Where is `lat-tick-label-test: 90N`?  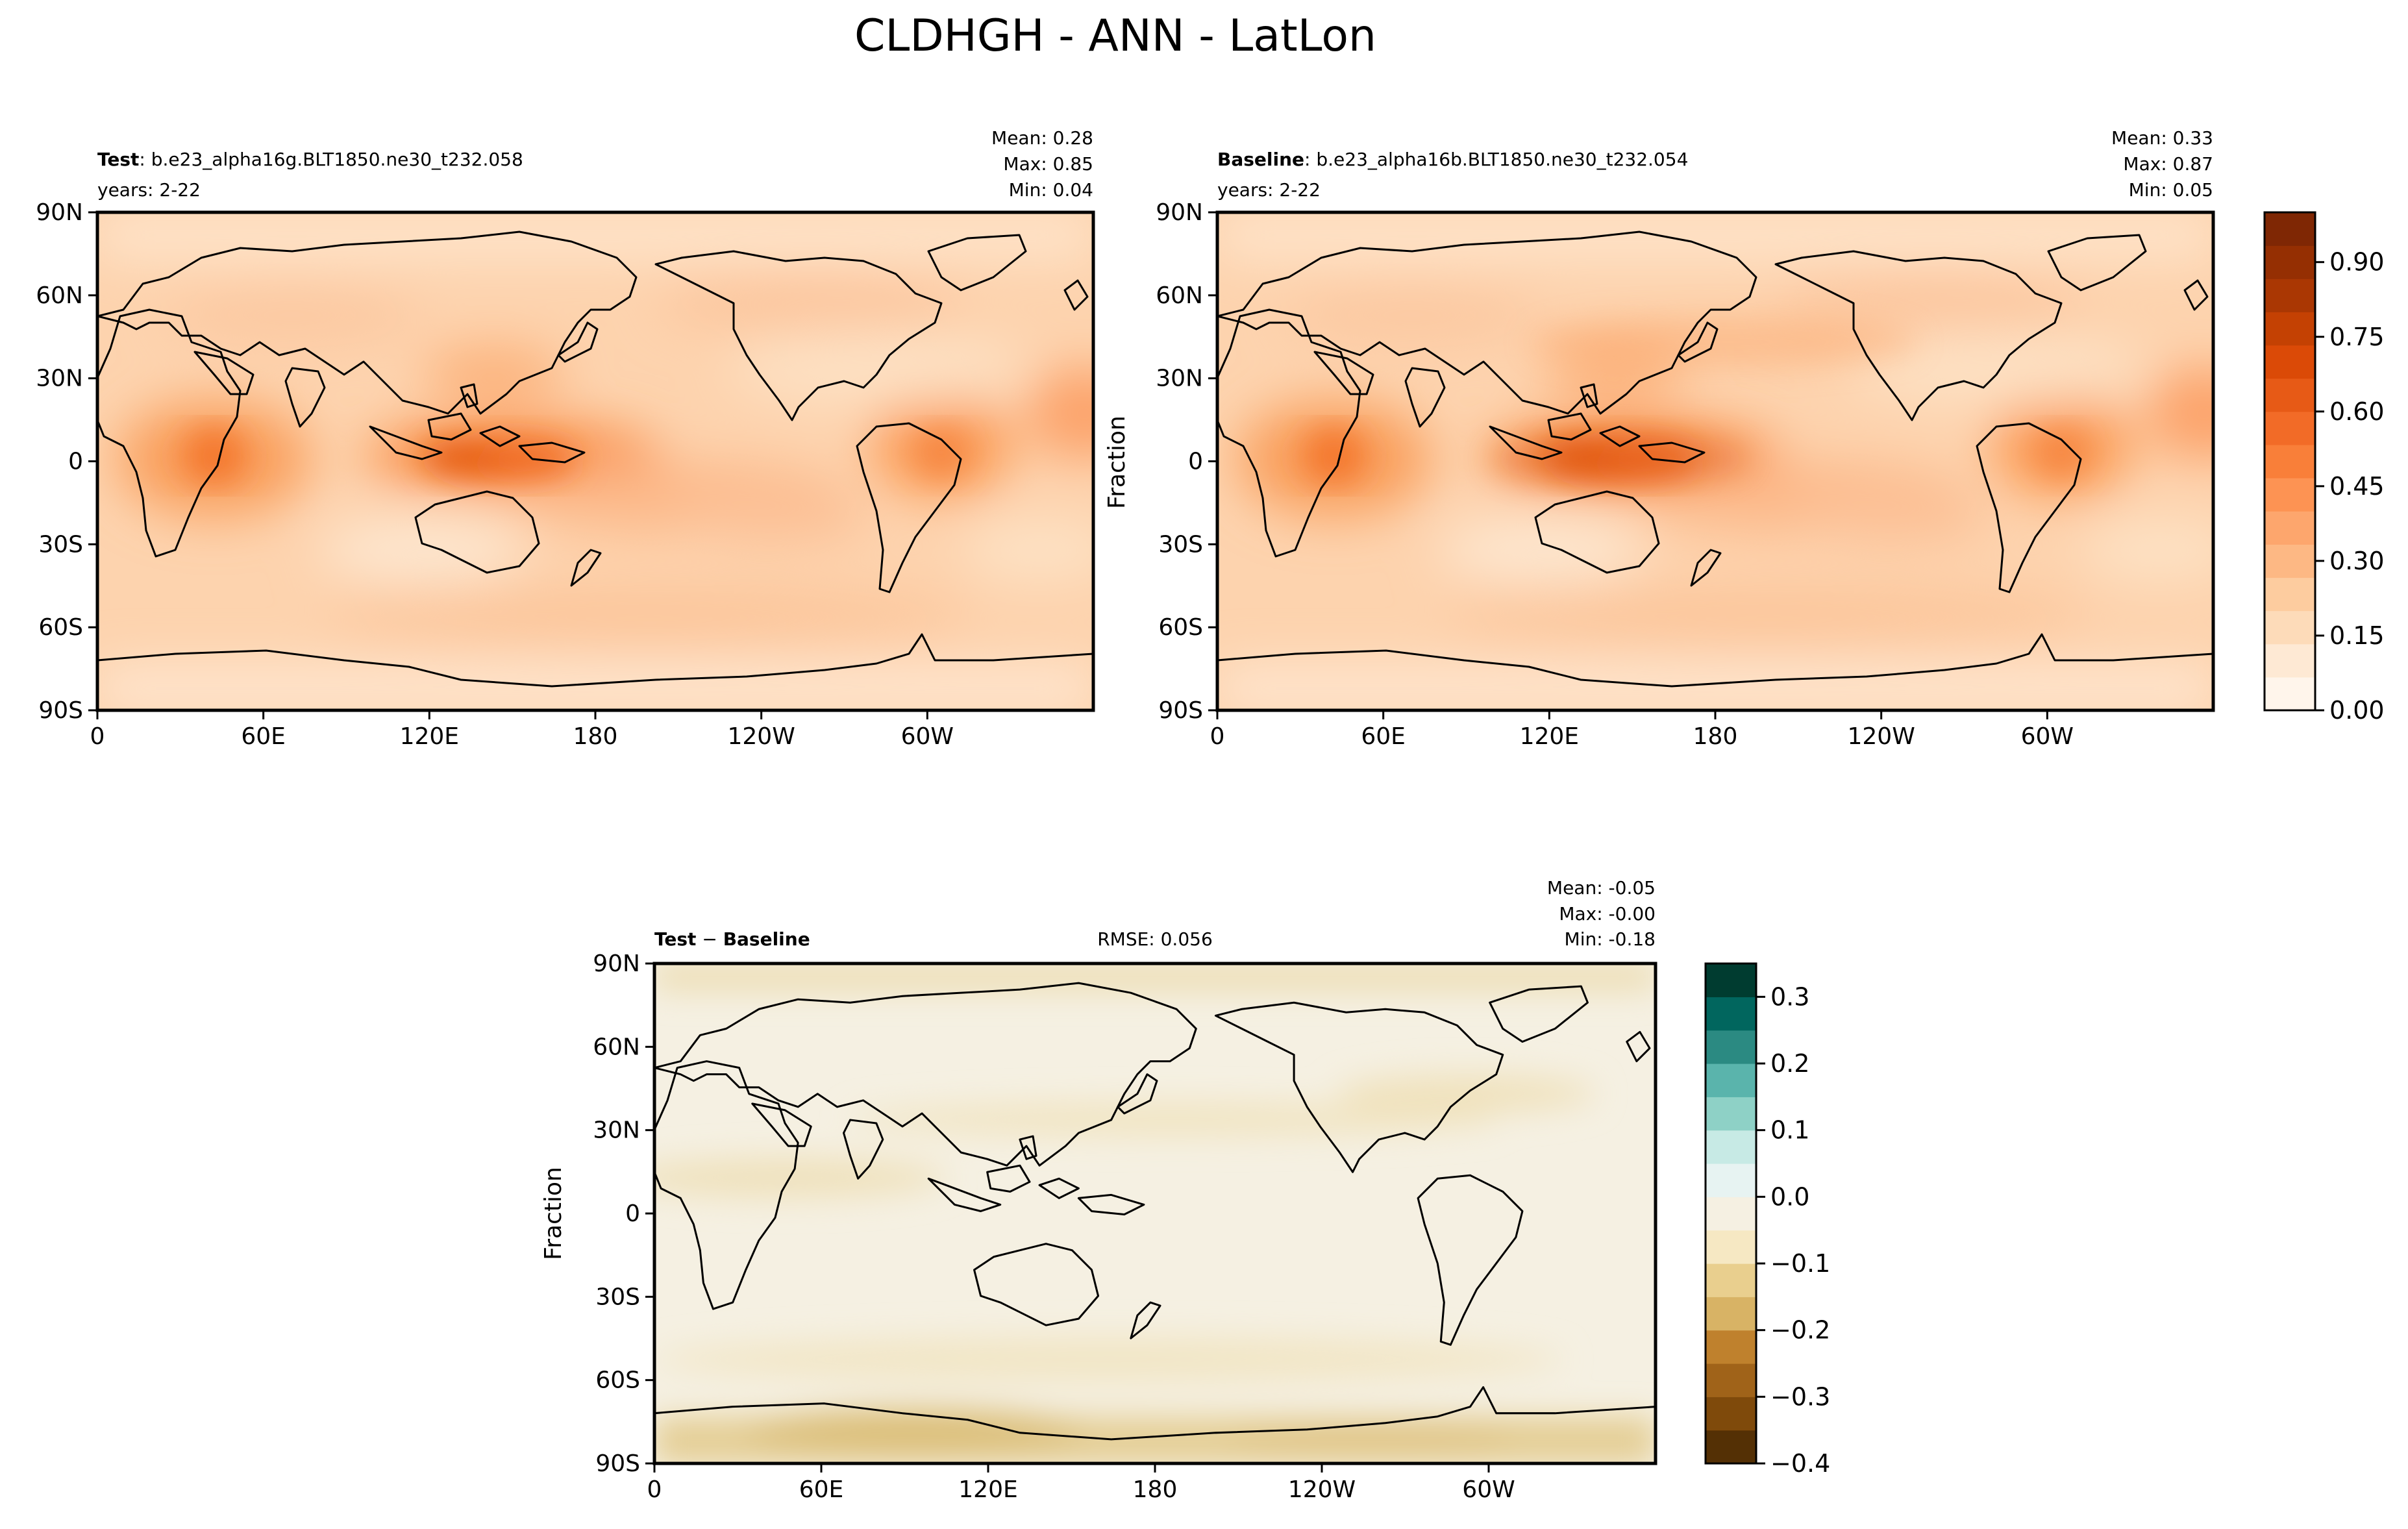
lat-tick-label-test: 90N is located at coordinates (59, 212).